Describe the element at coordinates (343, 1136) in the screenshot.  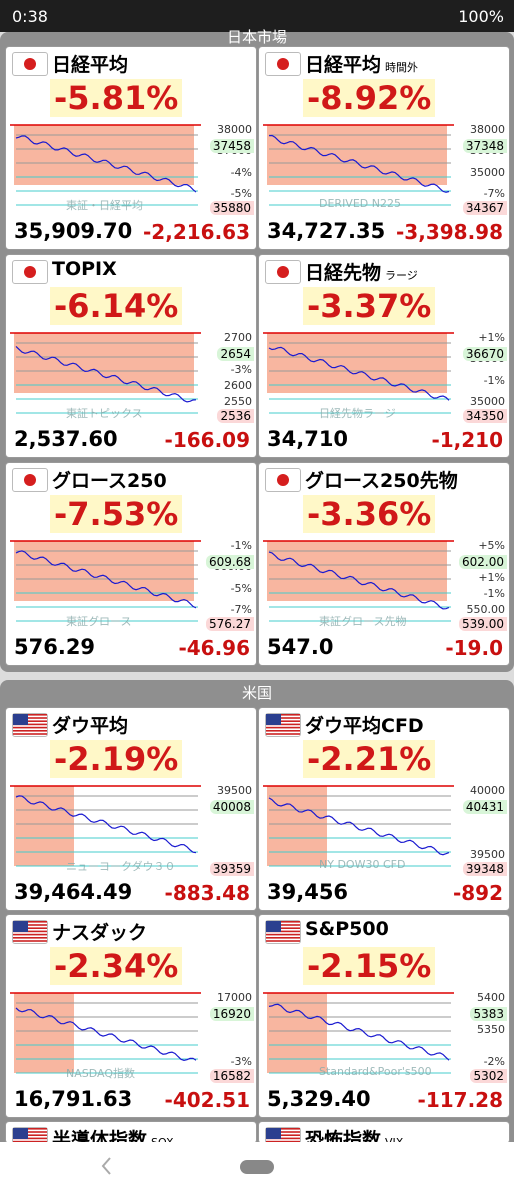
I see `name: 恐怖指数` at that location.